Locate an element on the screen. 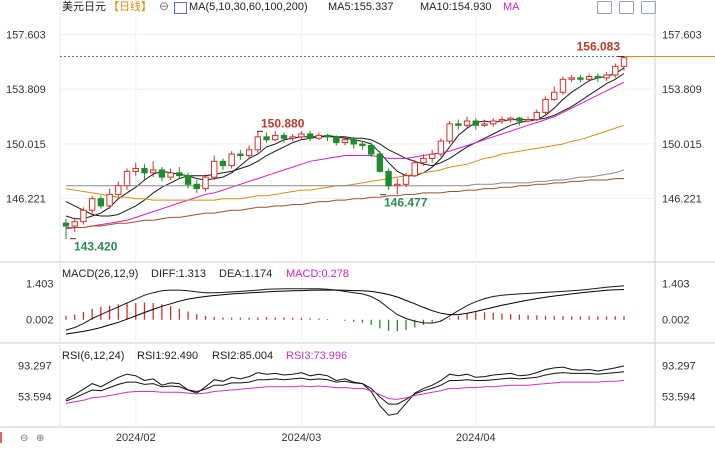  macd-title: MACD(26,12,9) is located at coordinates (100, 274).